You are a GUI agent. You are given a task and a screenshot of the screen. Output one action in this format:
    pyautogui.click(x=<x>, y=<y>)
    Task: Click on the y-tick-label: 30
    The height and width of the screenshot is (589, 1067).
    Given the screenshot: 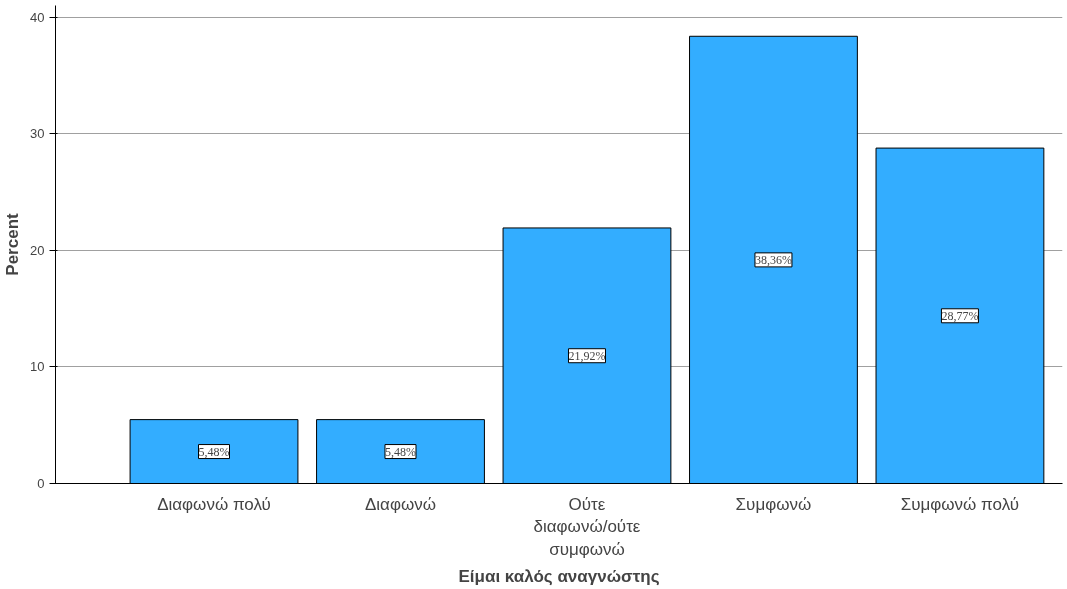 What is the action you would take?
    pyautogui.click(x=37, y=134)
    